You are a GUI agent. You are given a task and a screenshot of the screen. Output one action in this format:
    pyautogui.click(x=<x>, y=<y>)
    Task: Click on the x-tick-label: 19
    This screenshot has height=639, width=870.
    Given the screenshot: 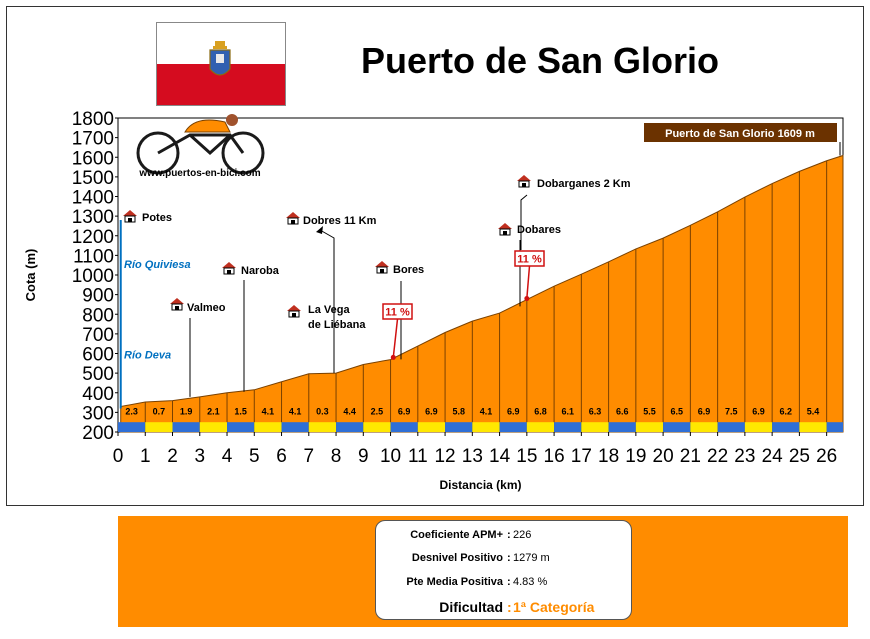 What is the action you would take?
    pyautogui.click(x=635, y=456)
    